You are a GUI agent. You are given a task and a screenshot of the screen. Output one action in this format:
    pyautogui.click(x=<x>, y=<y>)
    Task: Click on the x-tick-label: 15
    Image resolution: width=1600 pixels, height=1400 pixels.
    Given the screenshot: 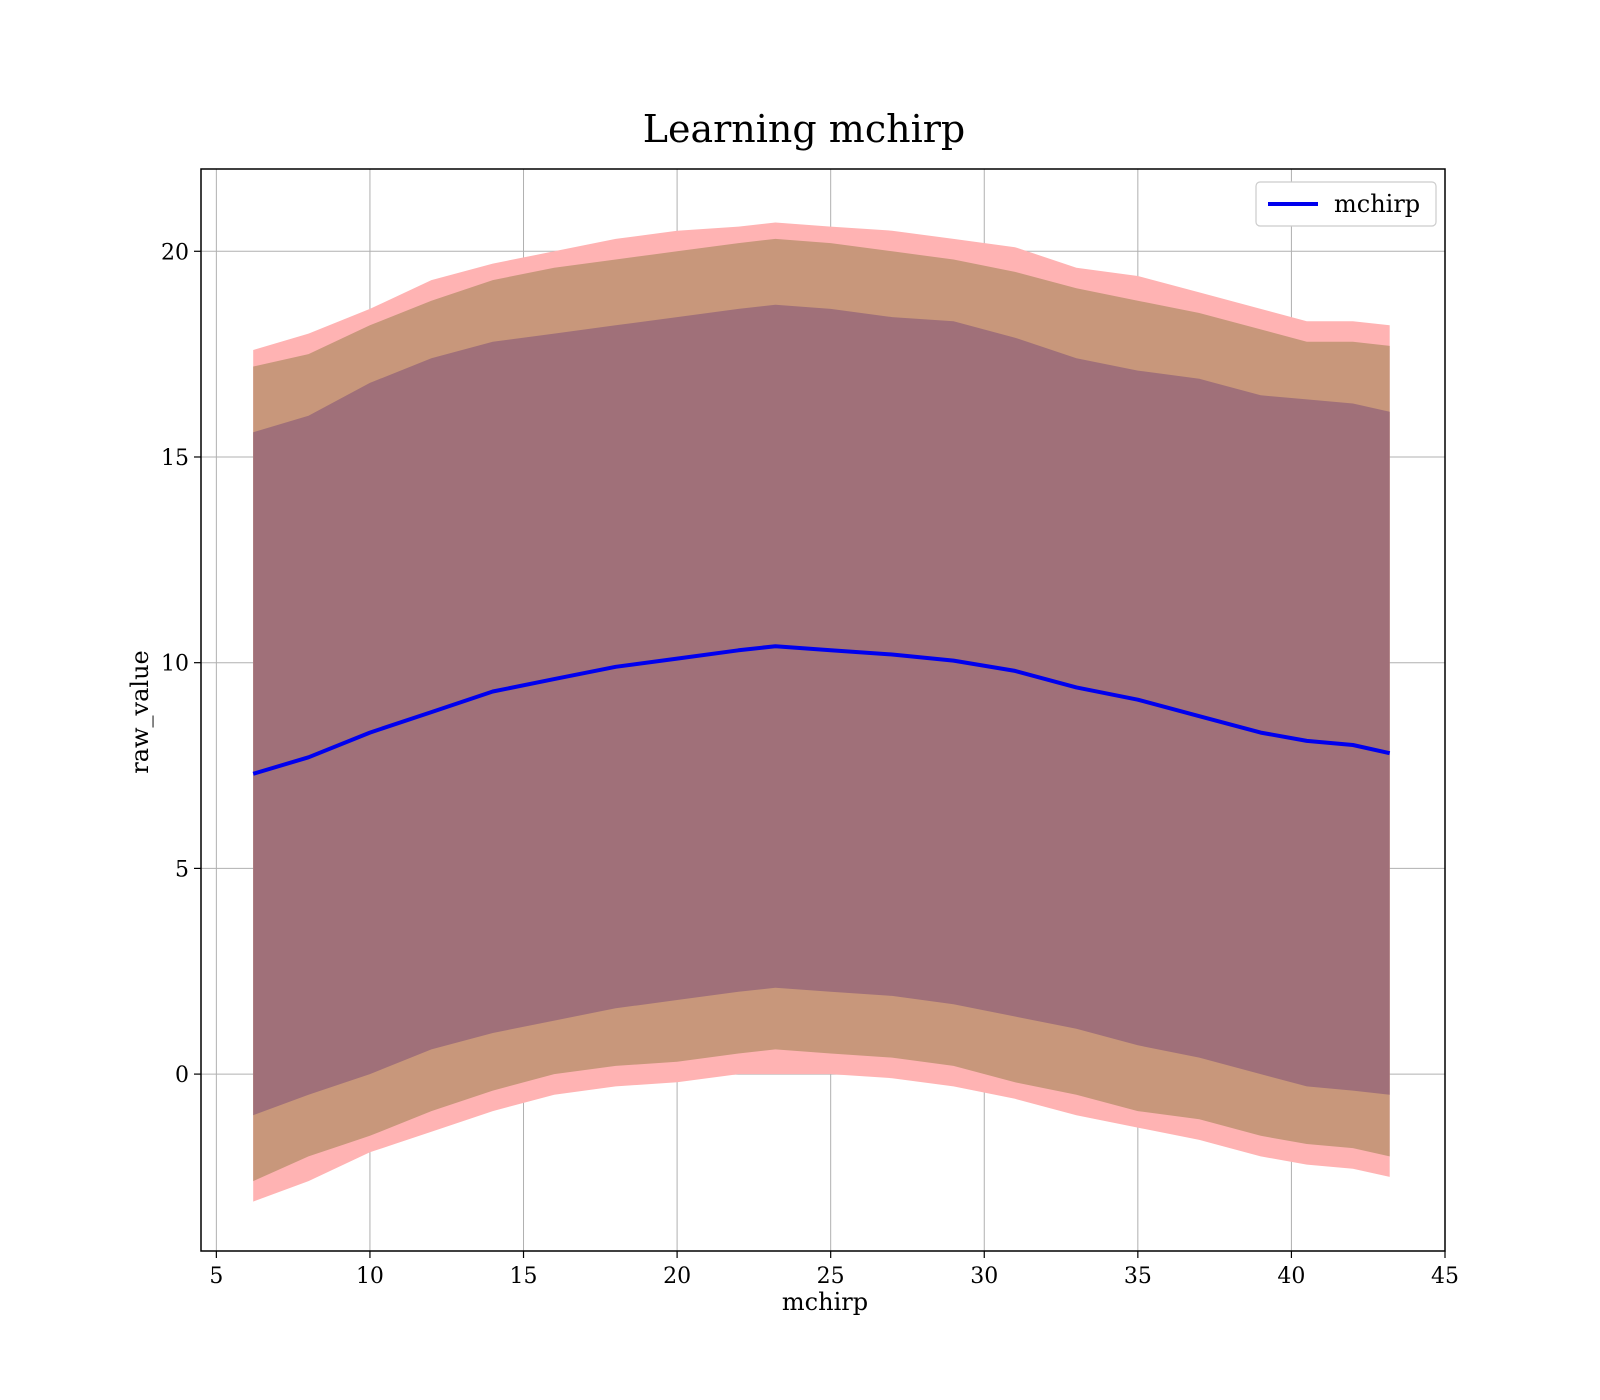 What is the action you would take?
    pyautogui.click(x=524, y=1276)
    